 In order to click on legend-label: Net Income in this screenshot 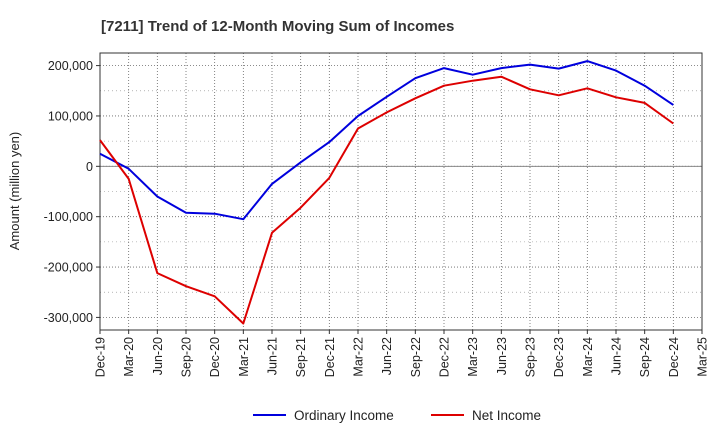, I will do `click(506, 415)`.